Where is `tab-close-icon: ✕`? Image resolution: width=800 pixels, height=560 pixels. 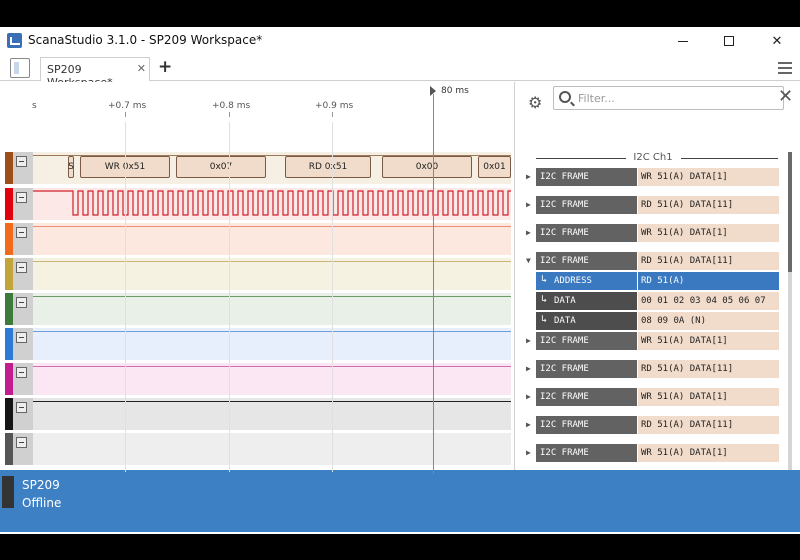
tab-close-icon: ✕ is located at coordinates (141, 68).